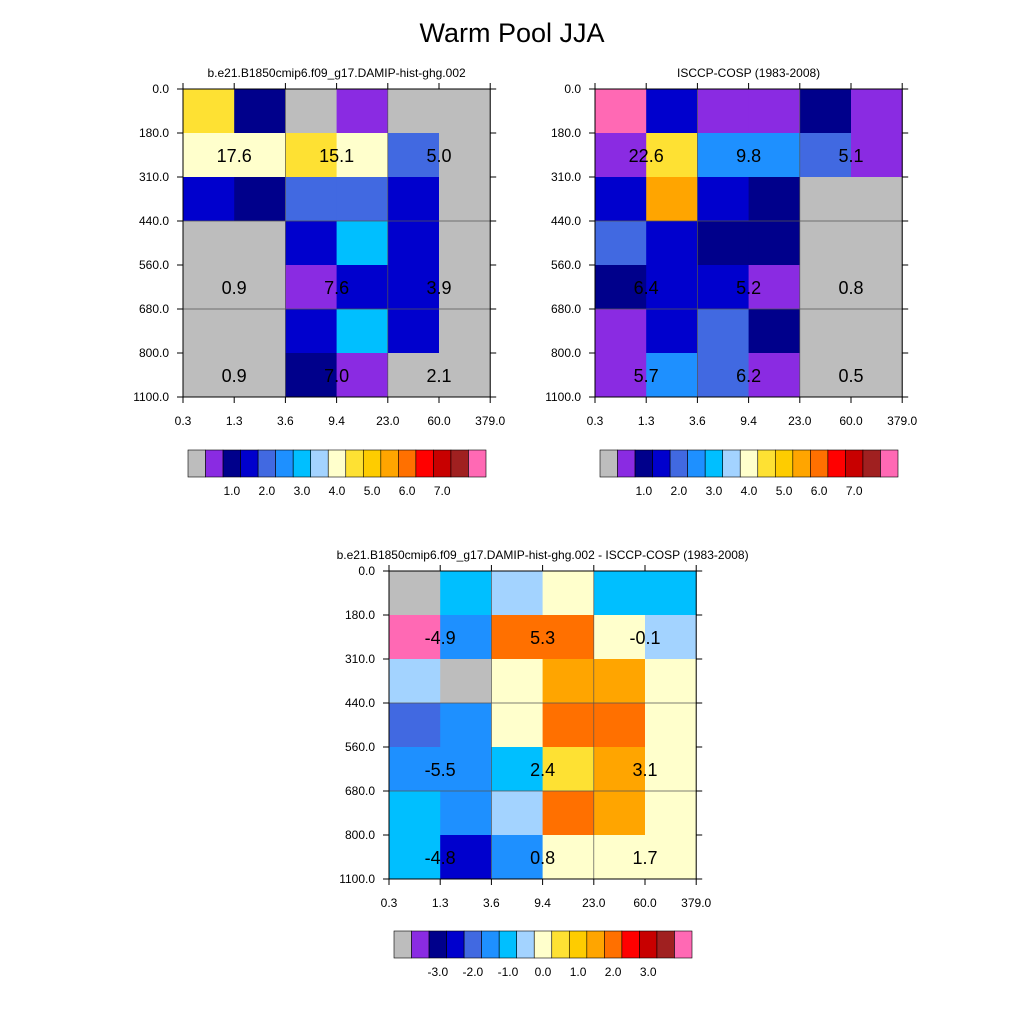  I want to click on y-tick-label: 560.0, so click(360, 747).